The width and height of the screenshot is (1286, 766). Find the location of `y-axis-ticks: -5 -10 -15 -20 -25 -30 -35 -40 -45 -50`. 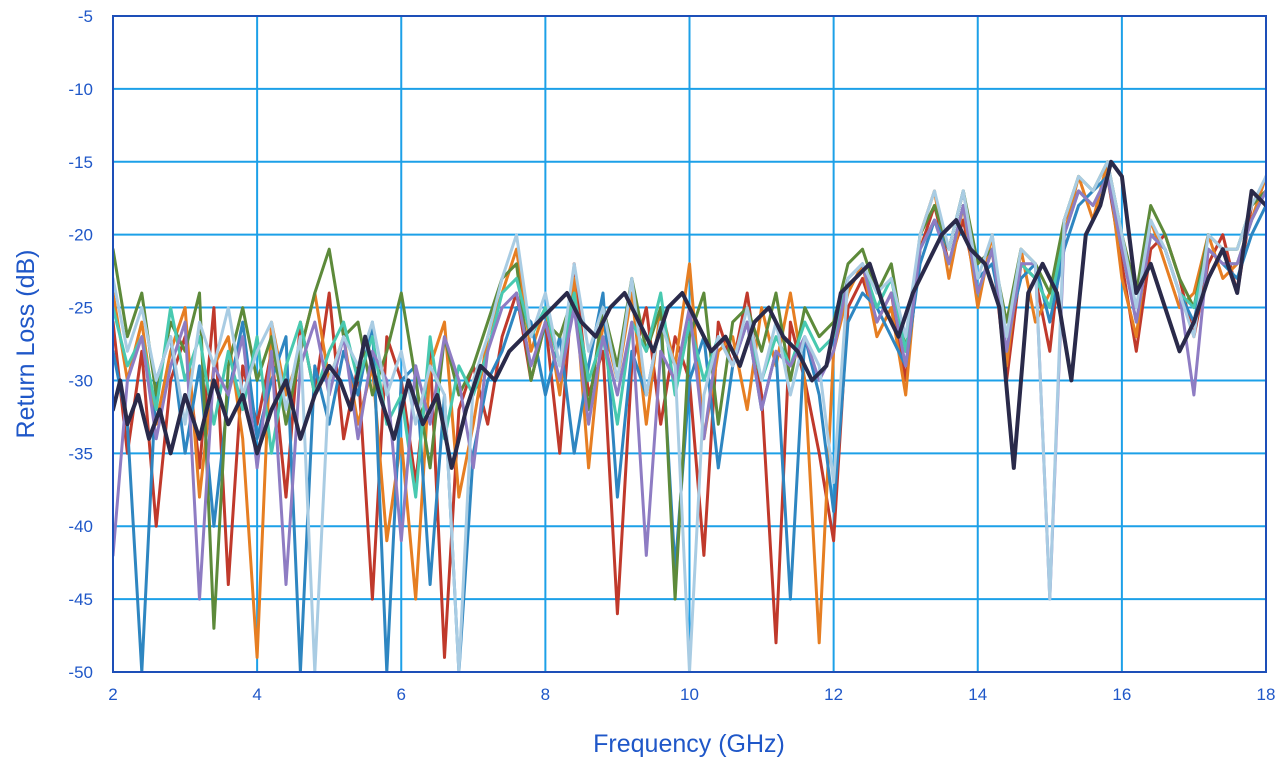

y-axis-ticks: -5 -10 -15 -20 -25 -30 -35 -40 -45 -50 is located at coordinates (80, 344).